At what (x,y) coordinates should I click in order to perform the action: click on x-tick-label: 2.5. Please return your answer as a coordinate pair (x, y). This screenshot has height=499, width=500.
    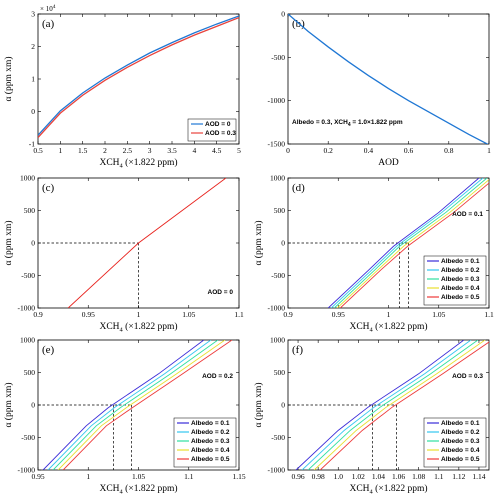
    Looking at the image, I should click on (128, 150).